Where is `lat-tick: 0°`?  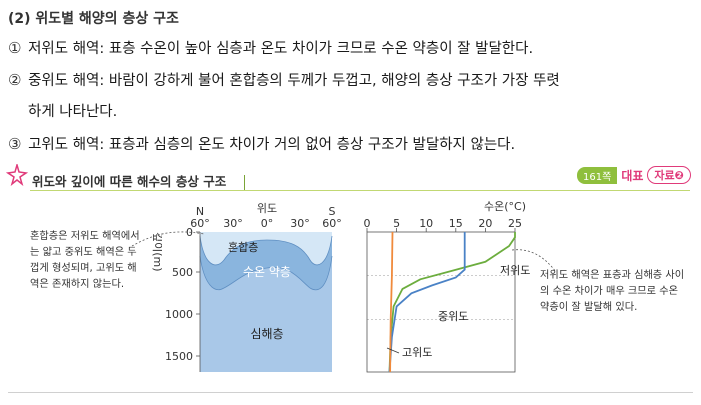
lat-tick: 0° is located at coordinates (267, 223).